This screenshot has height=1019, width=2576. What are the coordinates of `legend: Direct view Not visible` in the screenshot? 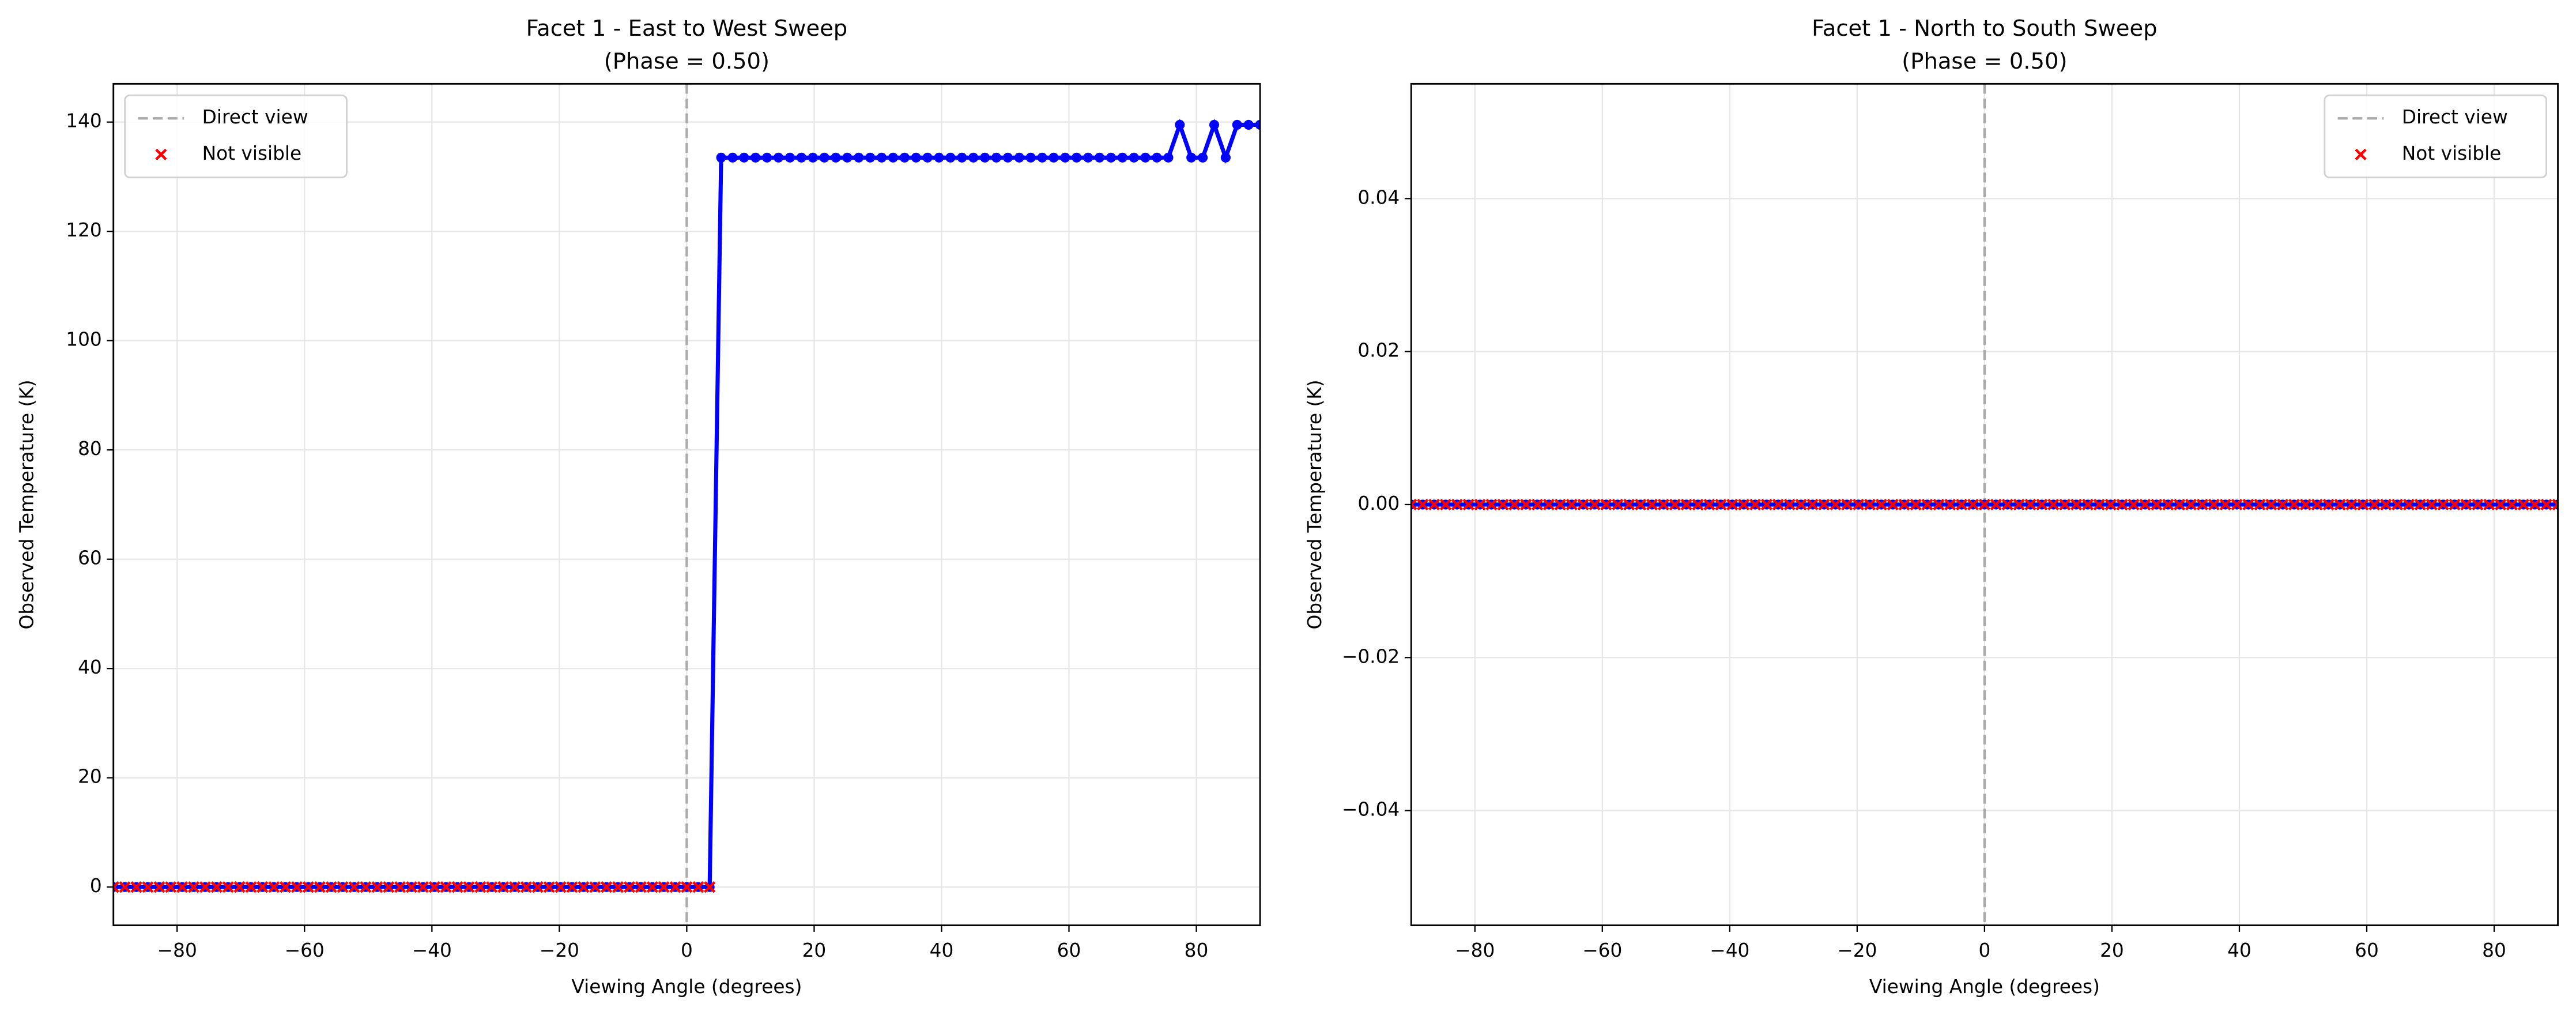 It's located at (236, 136).